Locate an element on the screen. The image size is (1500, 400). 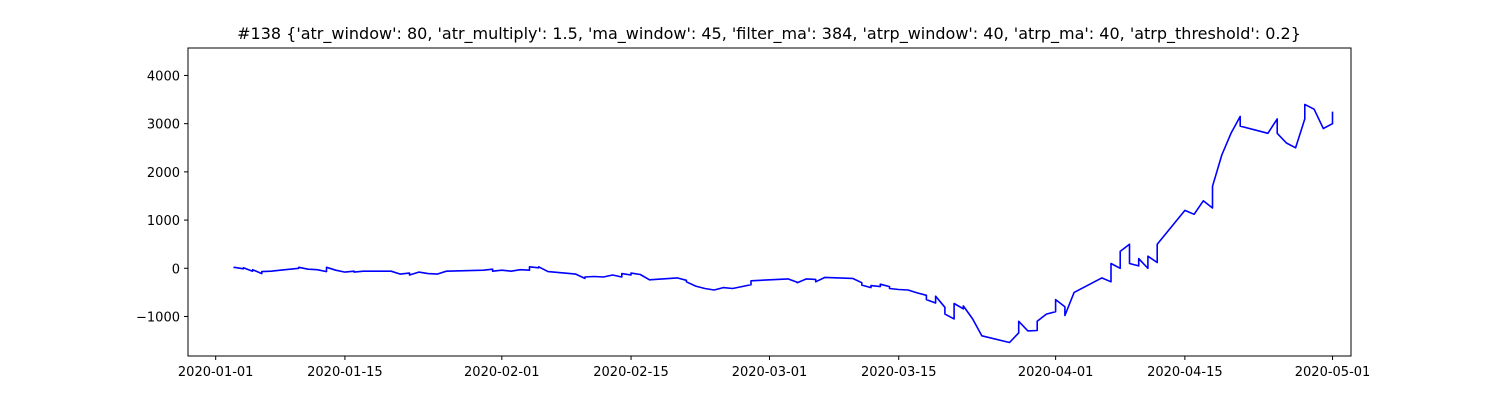
x-tick-label: 2020-01-01 is located at coordinates (216, 372).